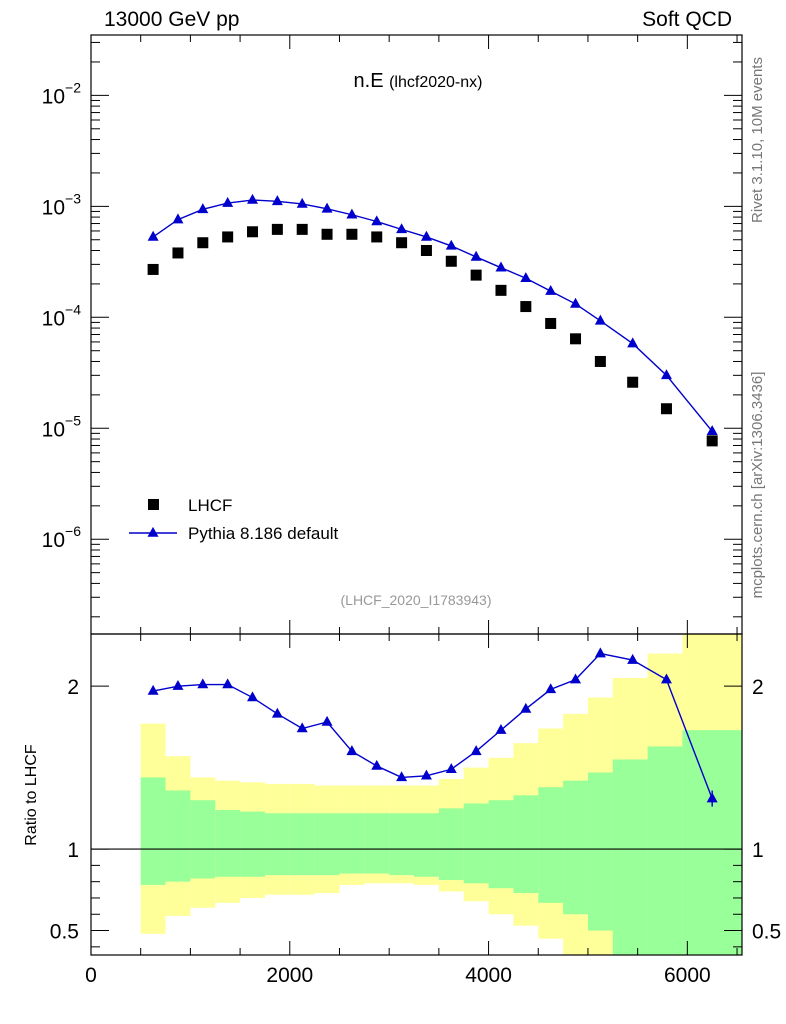  Describe the element at coordinates (62, 537) in the screenshot. I see `y-tick-label: 10⁻⁶` at that location.